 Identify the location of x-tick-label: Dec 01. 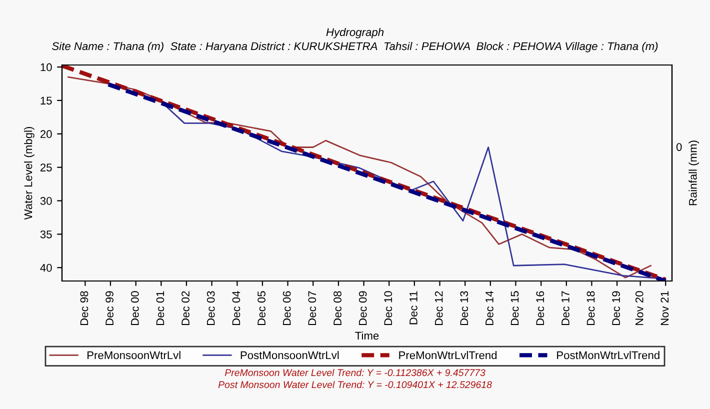
(160, 308).